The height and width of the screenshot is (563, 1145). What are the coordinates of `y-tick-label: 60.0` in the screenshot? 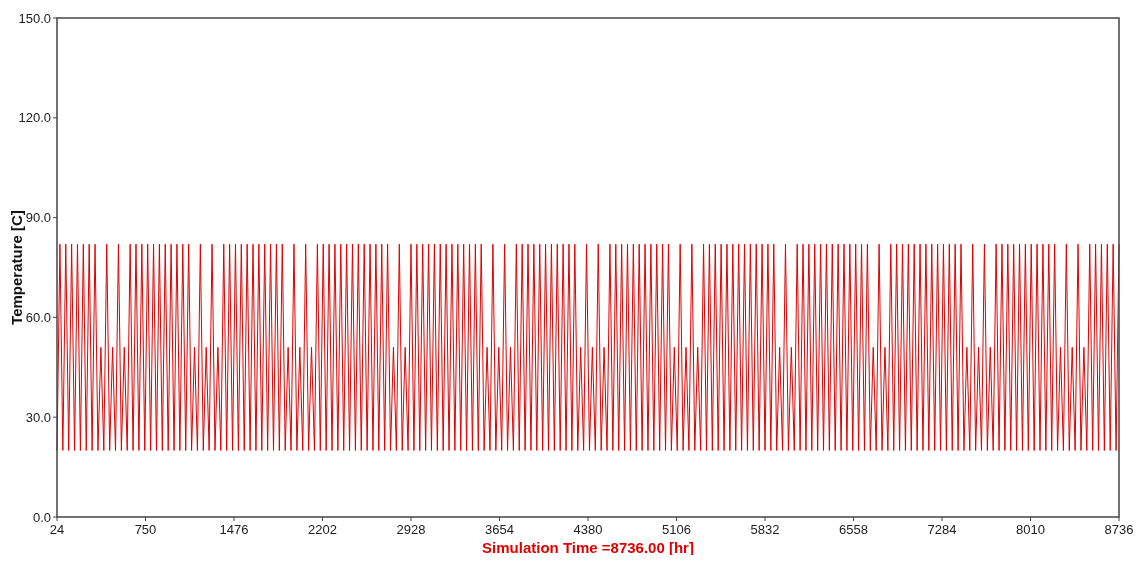 It's located at (38, 317).